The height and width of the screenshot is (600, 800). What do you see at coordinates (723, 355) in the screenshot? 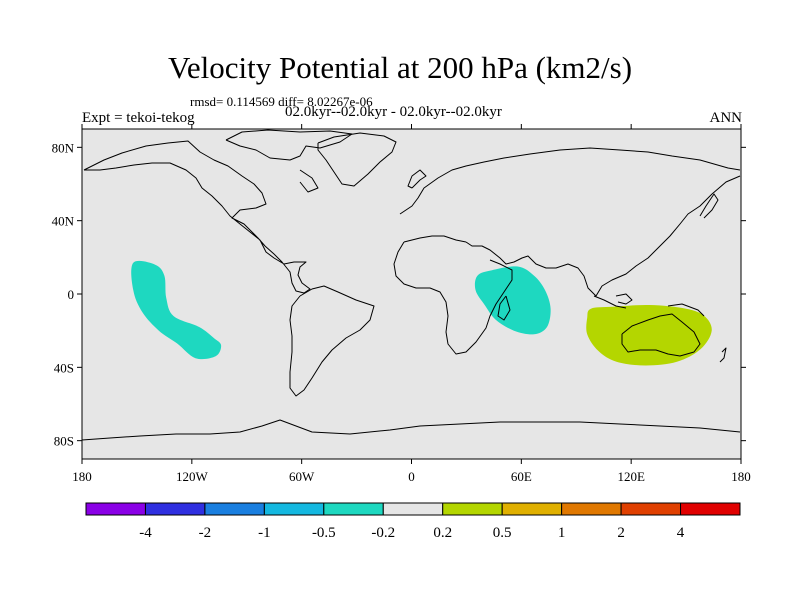
I see `new-zealand-coastline` at bounding box center [723, 355].